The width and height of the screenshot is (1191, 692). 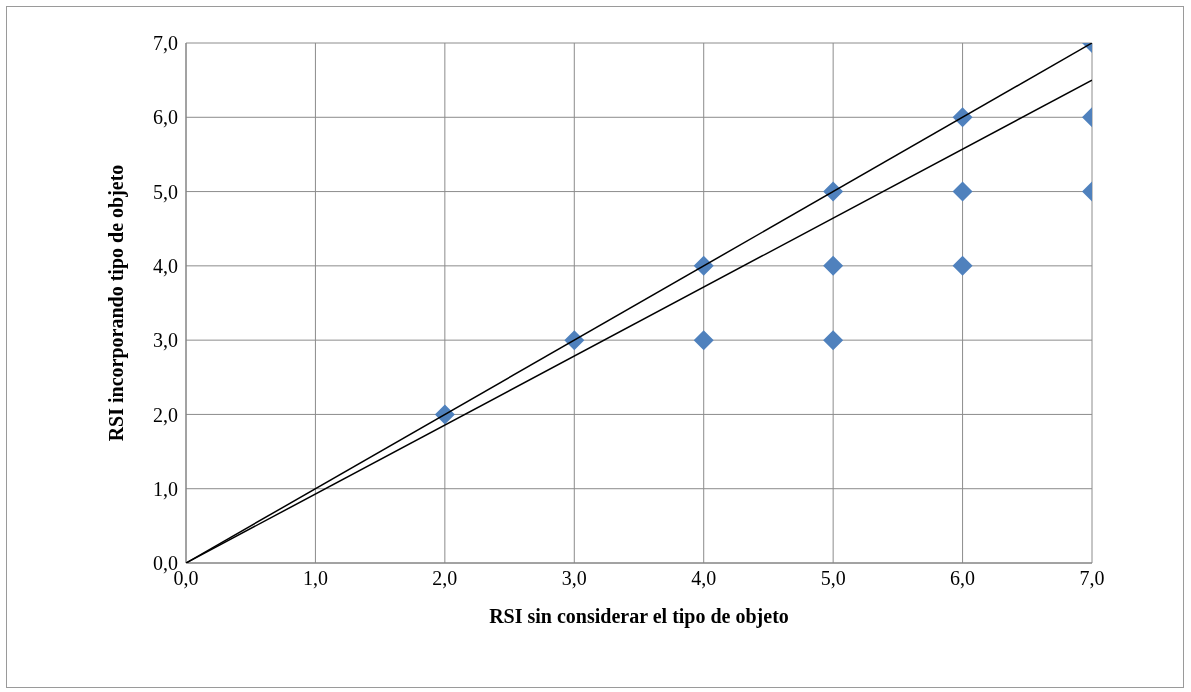 What do you see at coordinates (165, 117) in the screenshot?
I see `y-tick-label: 6,0` at bounding box center [165, 117].